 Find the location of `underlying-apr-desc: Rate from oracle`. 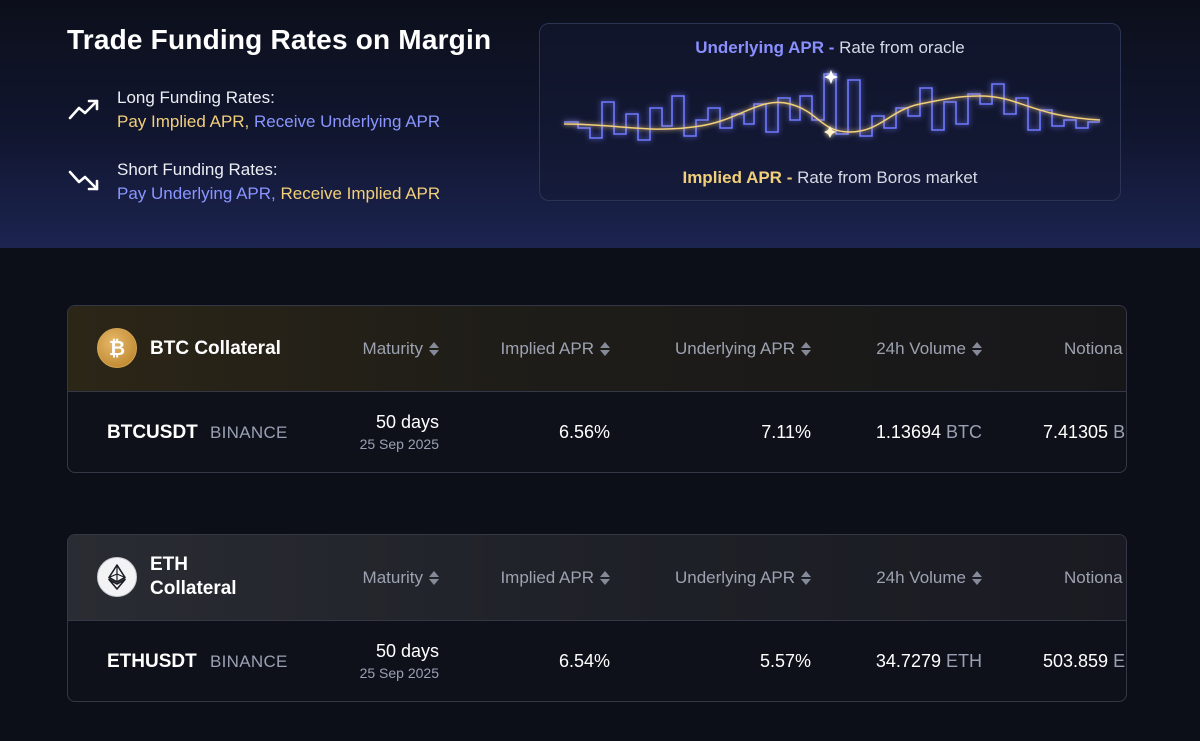

underlying-apr-desc: Rate from oracle is located at coordinates (902, 47).